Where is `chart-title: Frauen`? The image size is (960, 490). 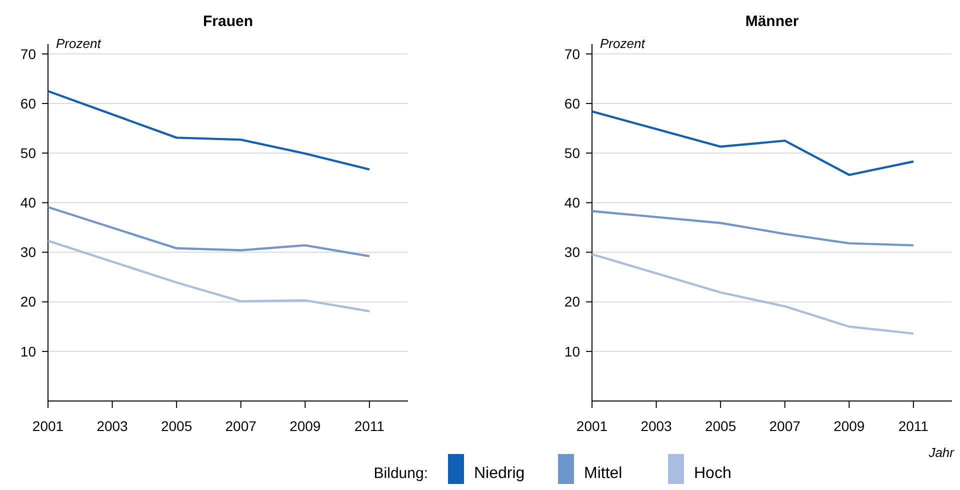
chart-title: Frauen is located at coordinates (228, 21).